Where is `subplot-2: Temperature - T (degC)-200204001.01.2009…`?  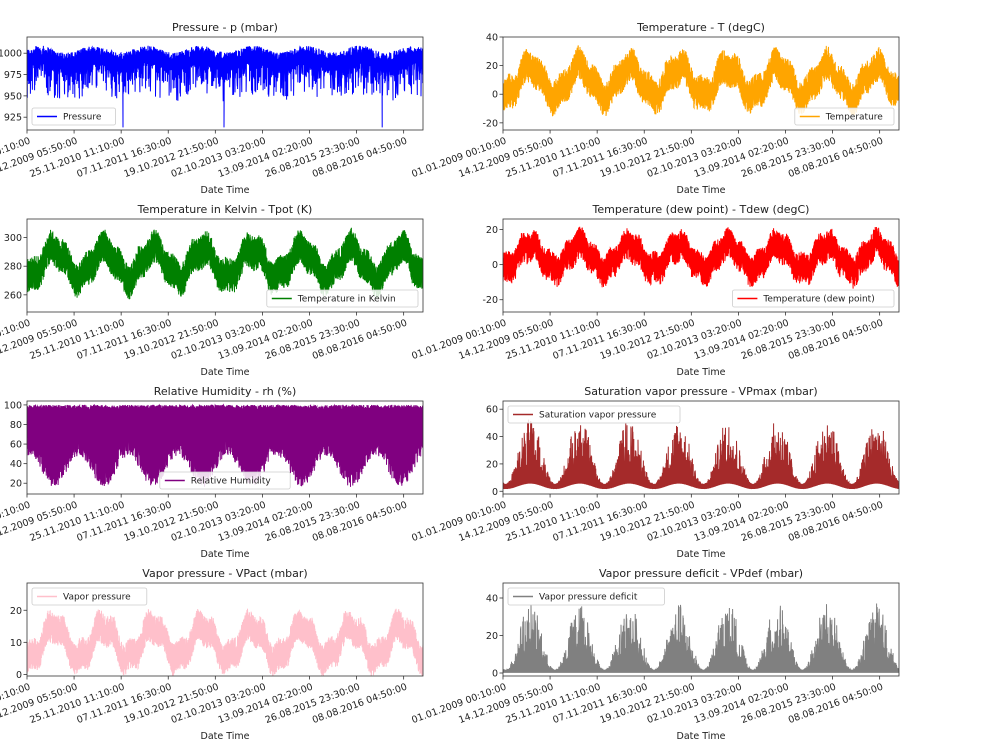 subplot-2: Temperature - T (degC)-200204001.01.2009… is located at coordinates (655, 108).